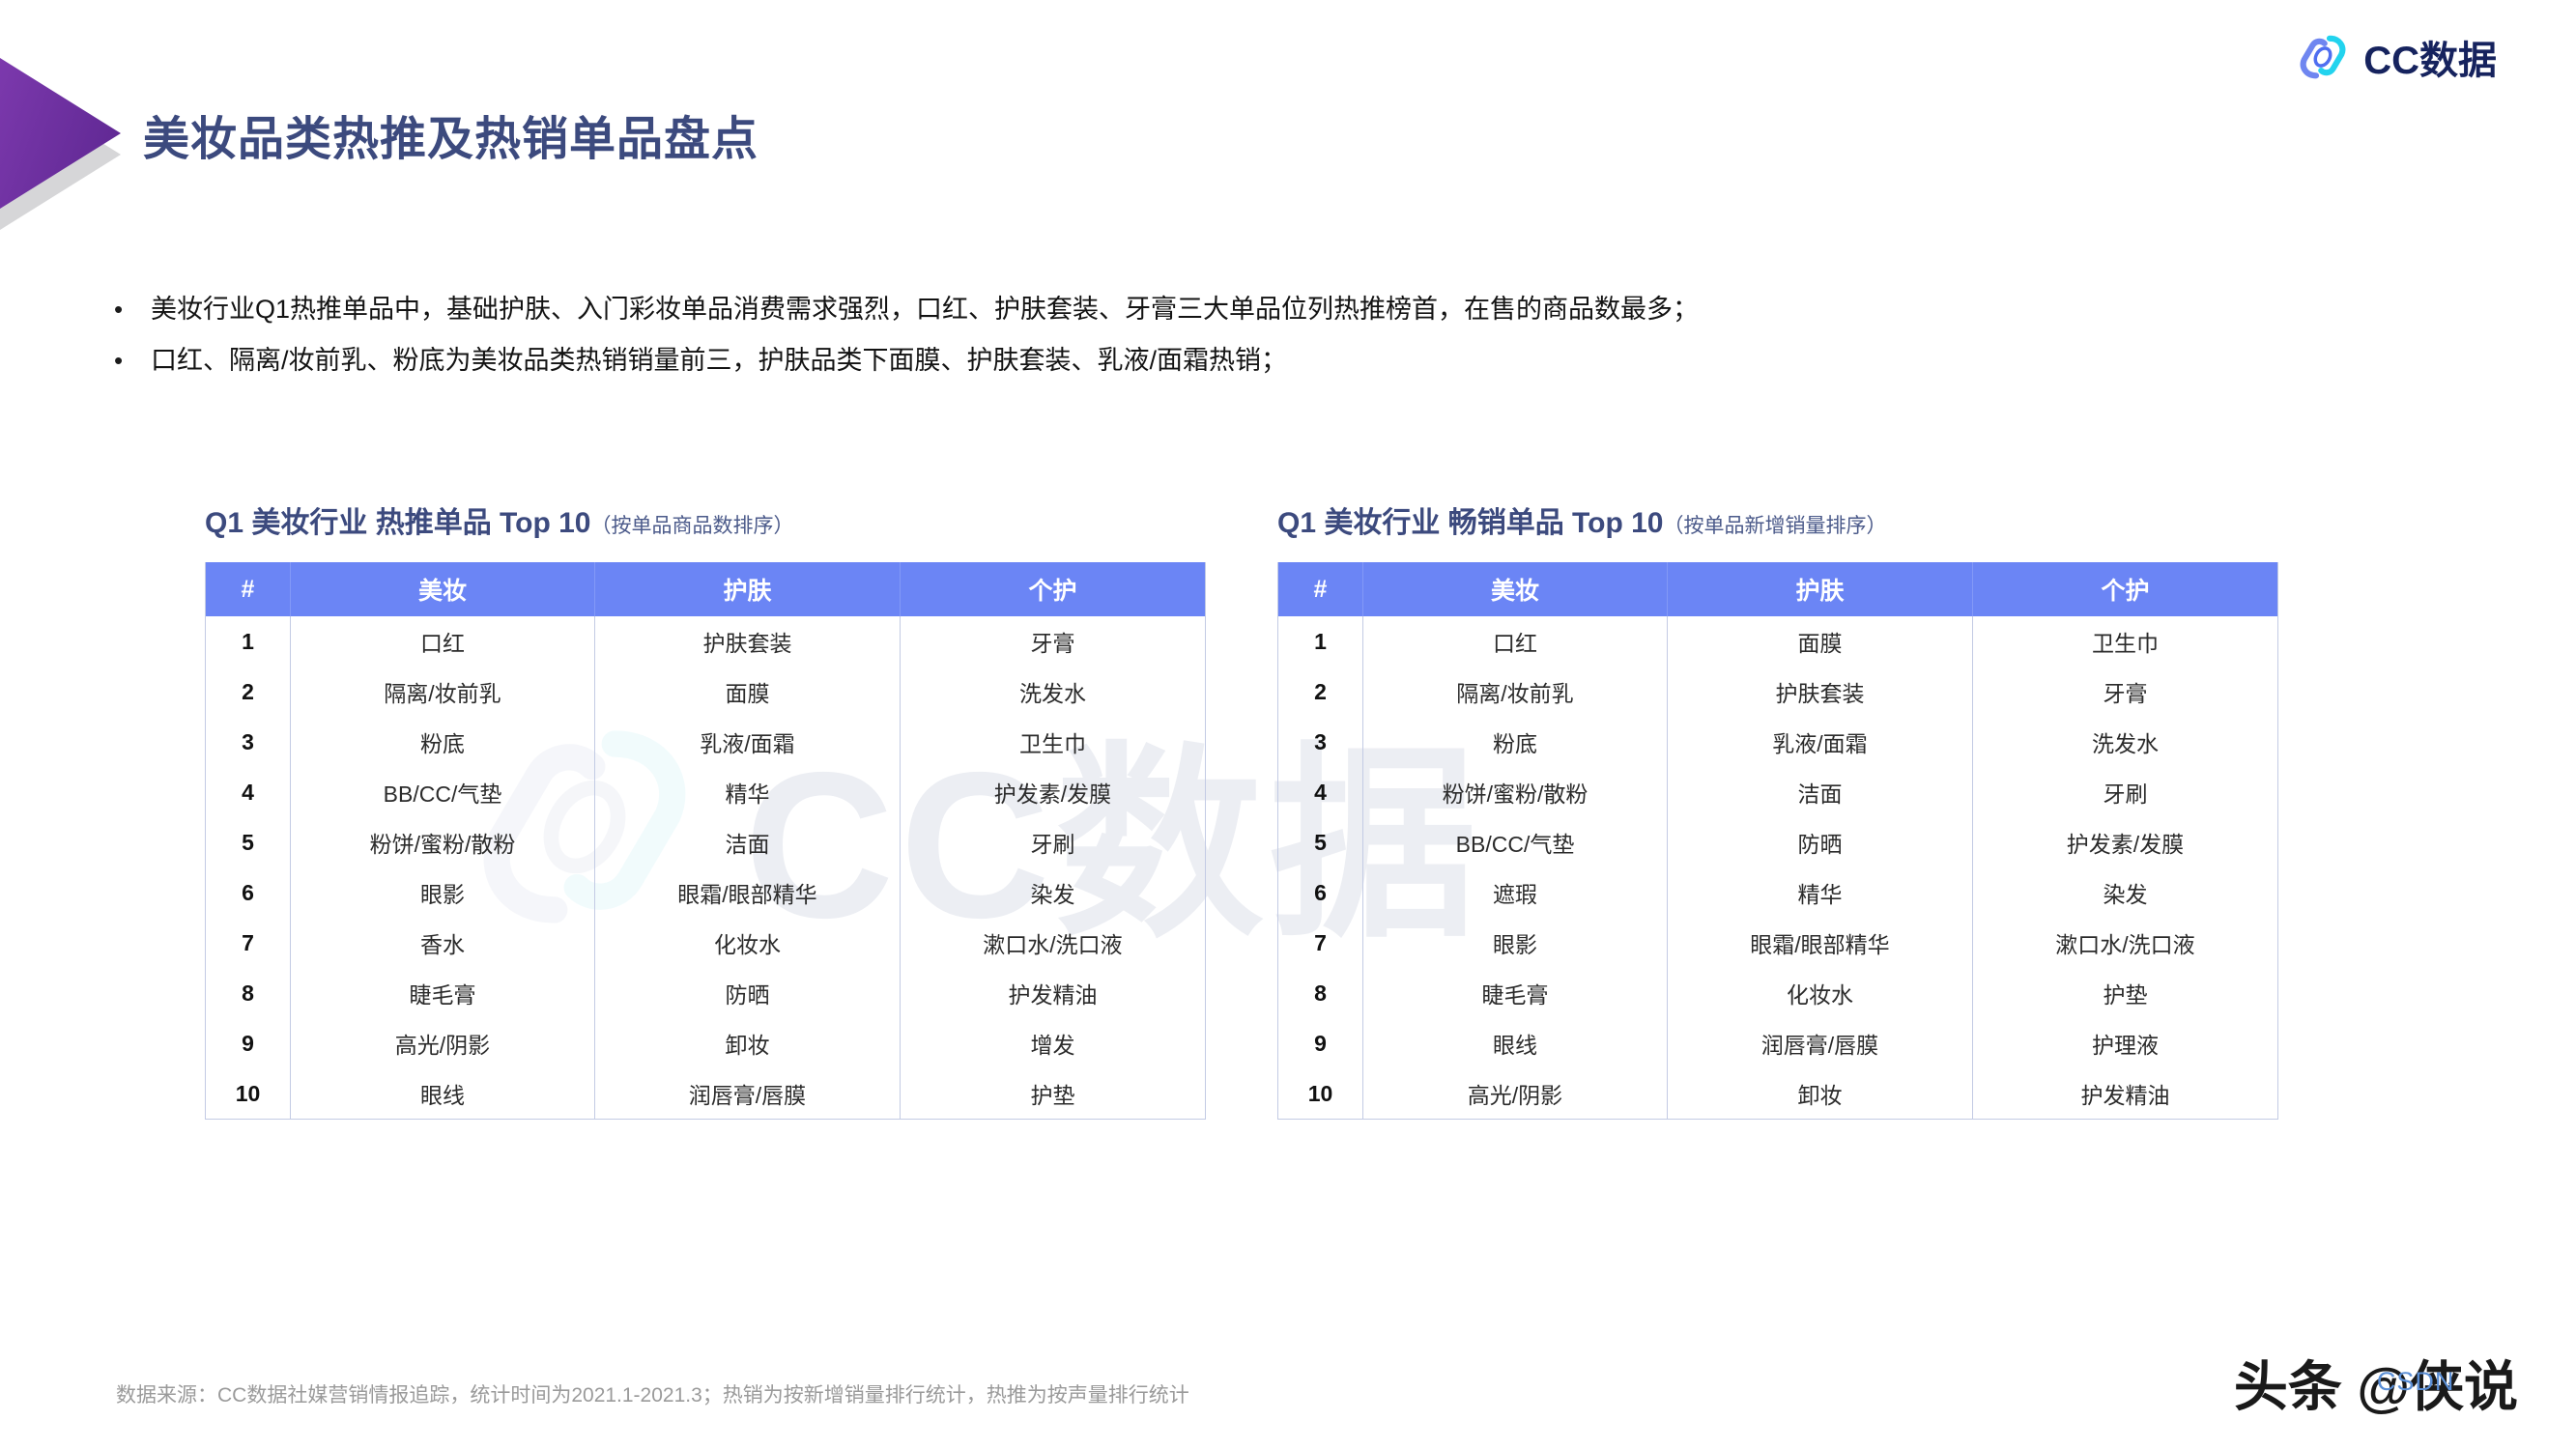 Image resolution: width=2576 pixels, height=1449 pixels. Describe the element at coordinates (1778, 993) in the screenshot. I see `table-row: 8 睫毛膏 化妆水 护垫` at that location.